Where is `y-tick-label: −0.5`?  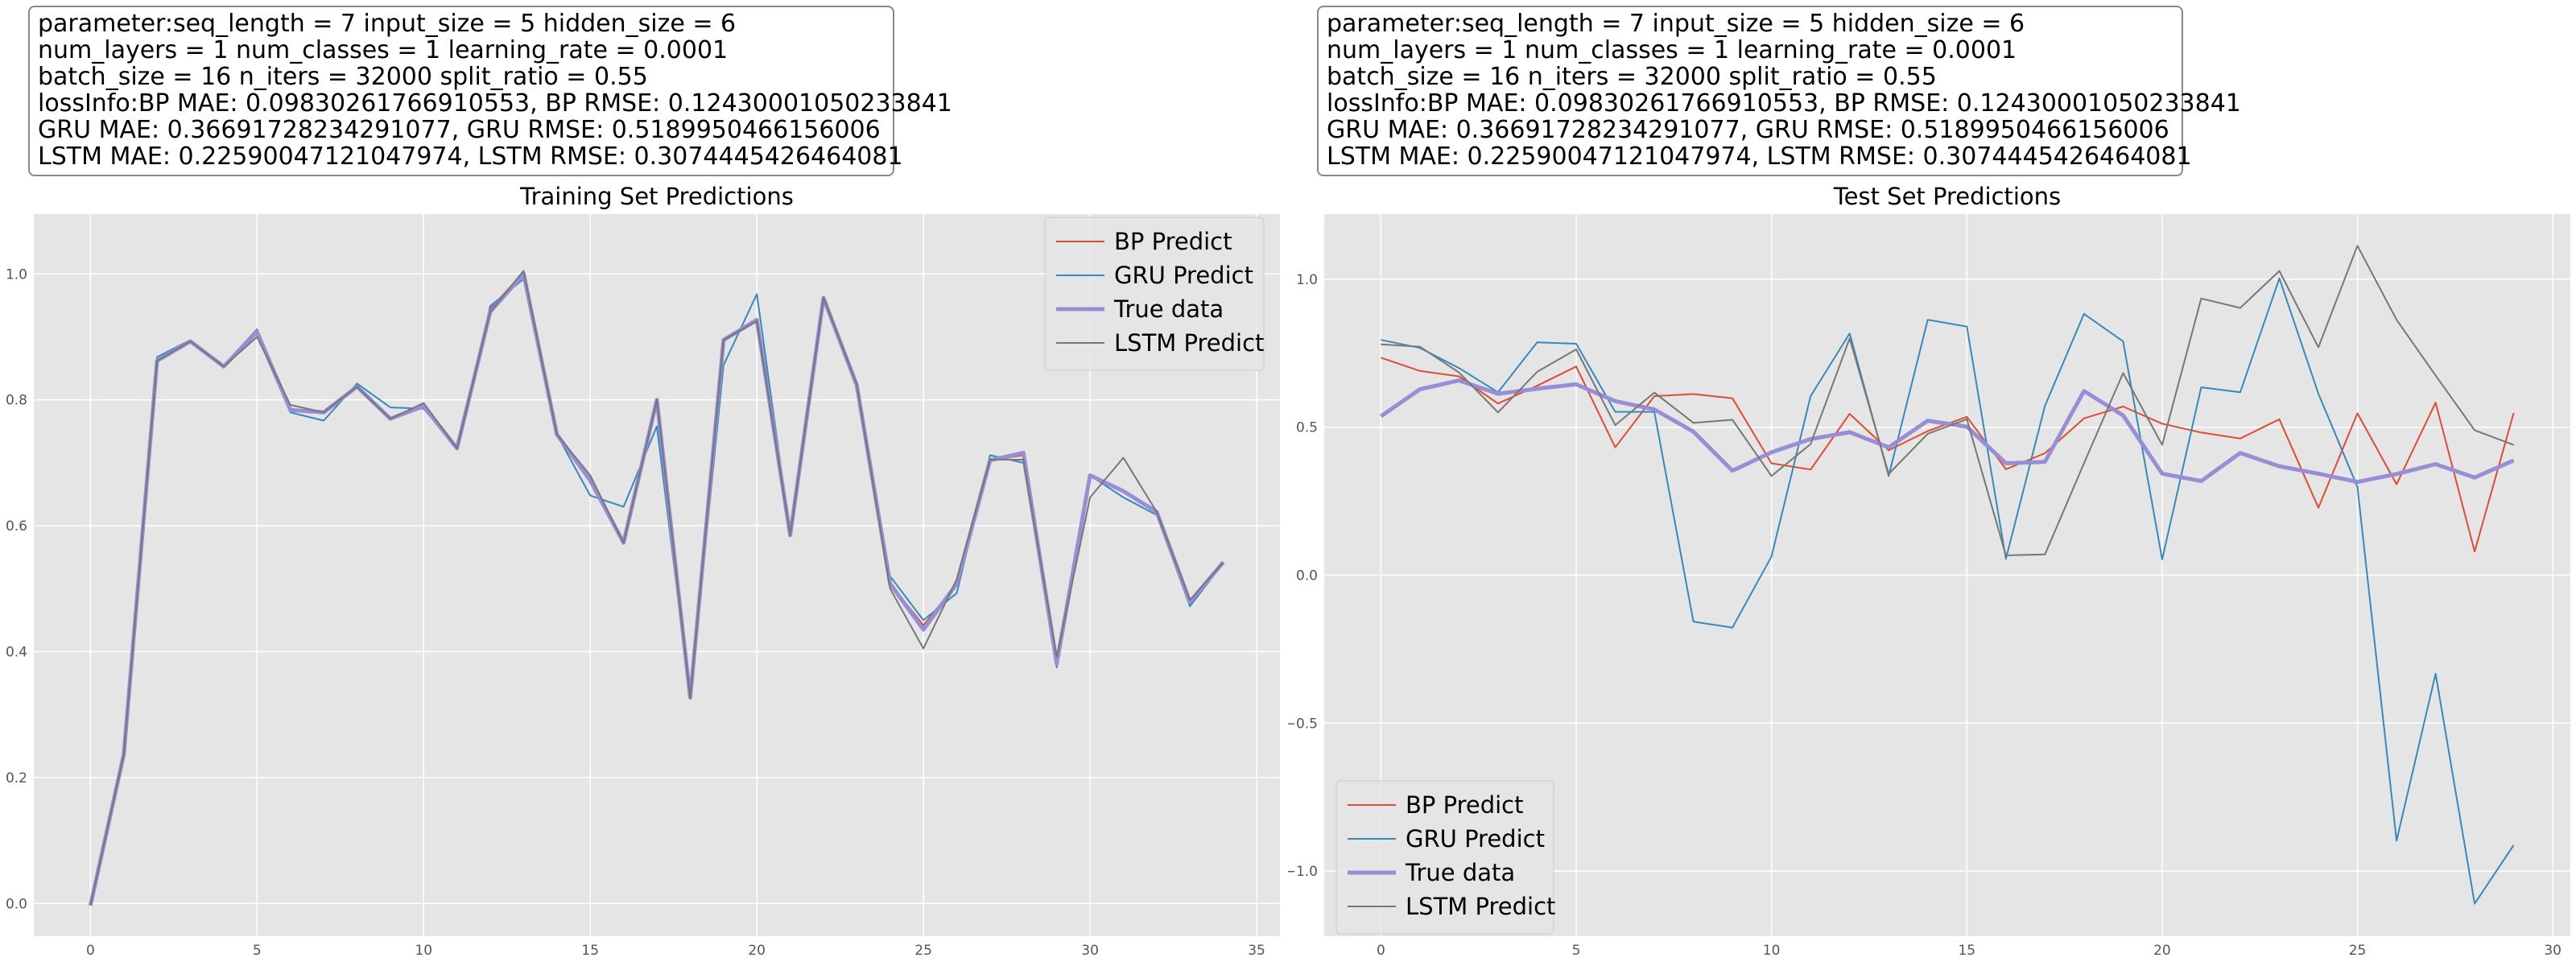 y-tick-label: −0.5 is located at coordinates (1303, 724).